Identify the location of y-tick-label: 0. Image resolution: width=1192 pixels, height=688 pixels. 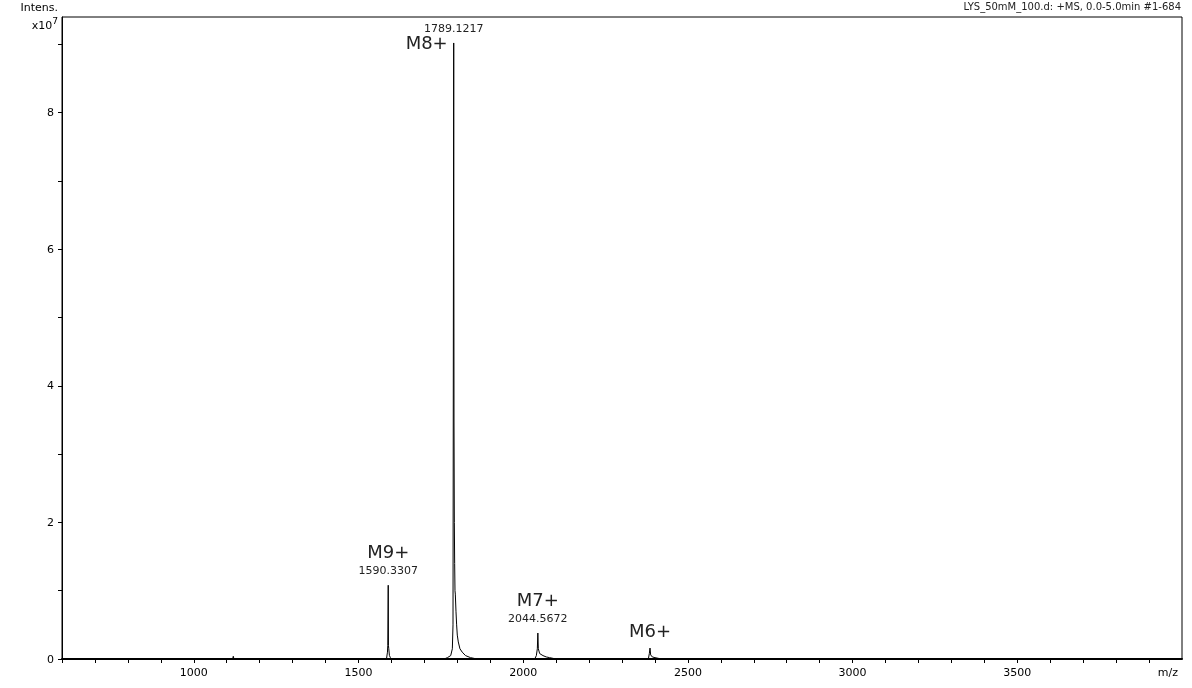
(50, 659).